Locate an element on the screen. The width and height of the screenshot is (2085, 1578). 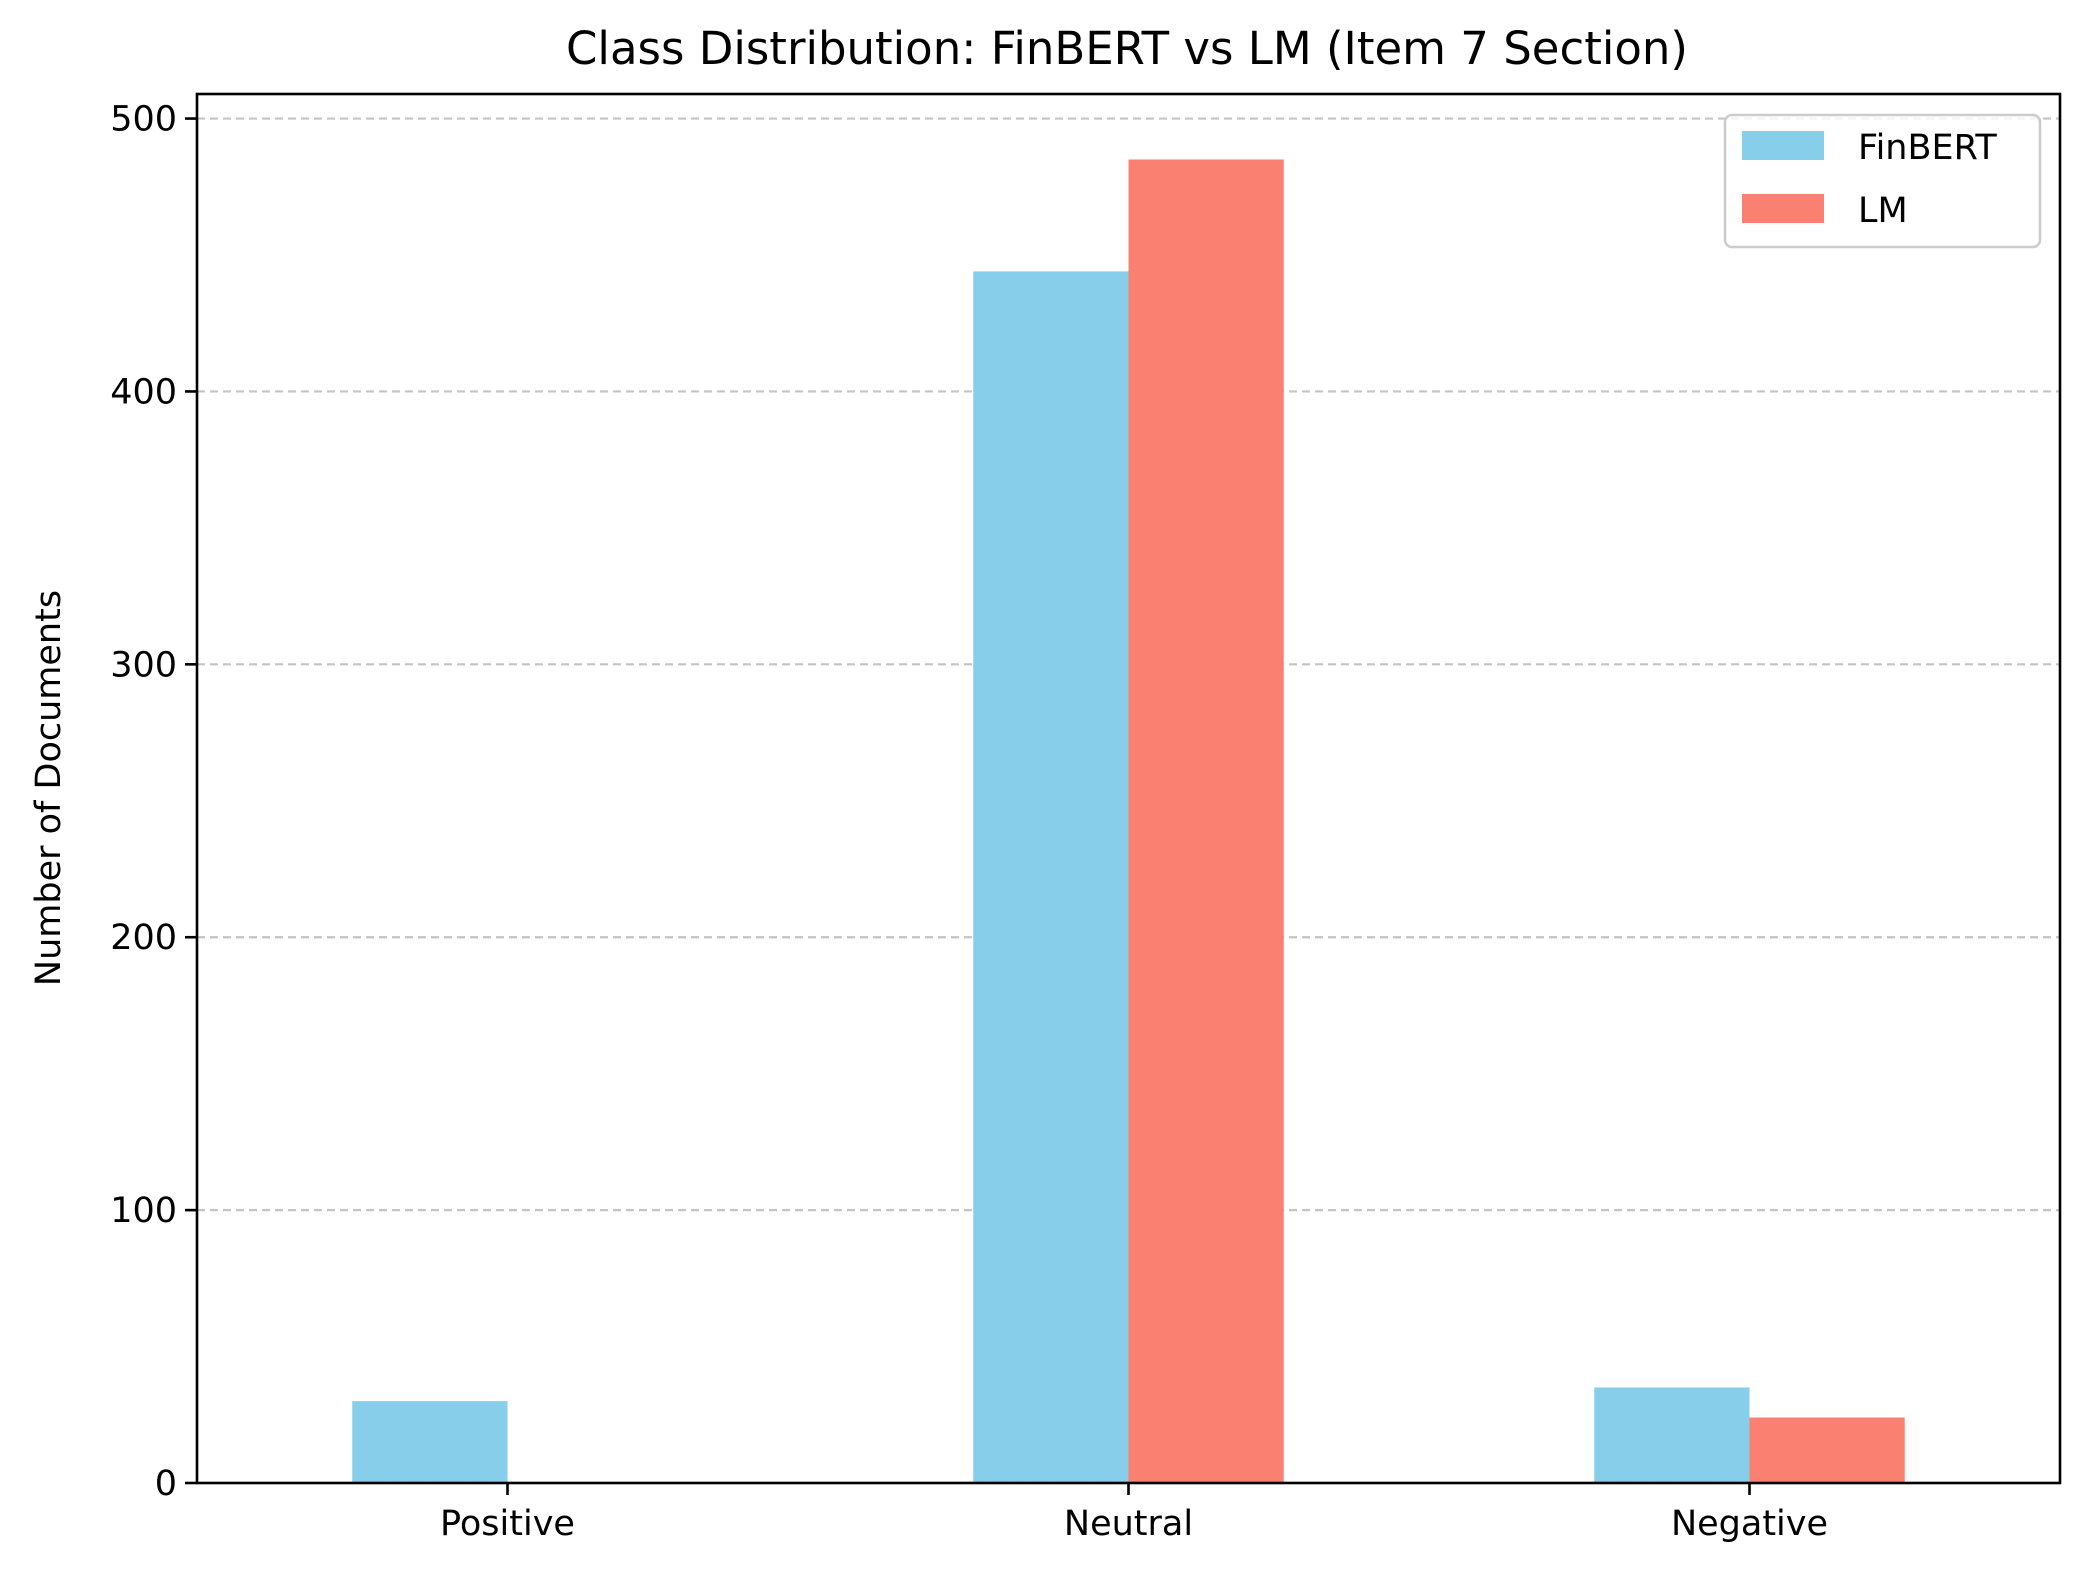
y-tick-label-0: 0 is located at coordinates (166, 1484).